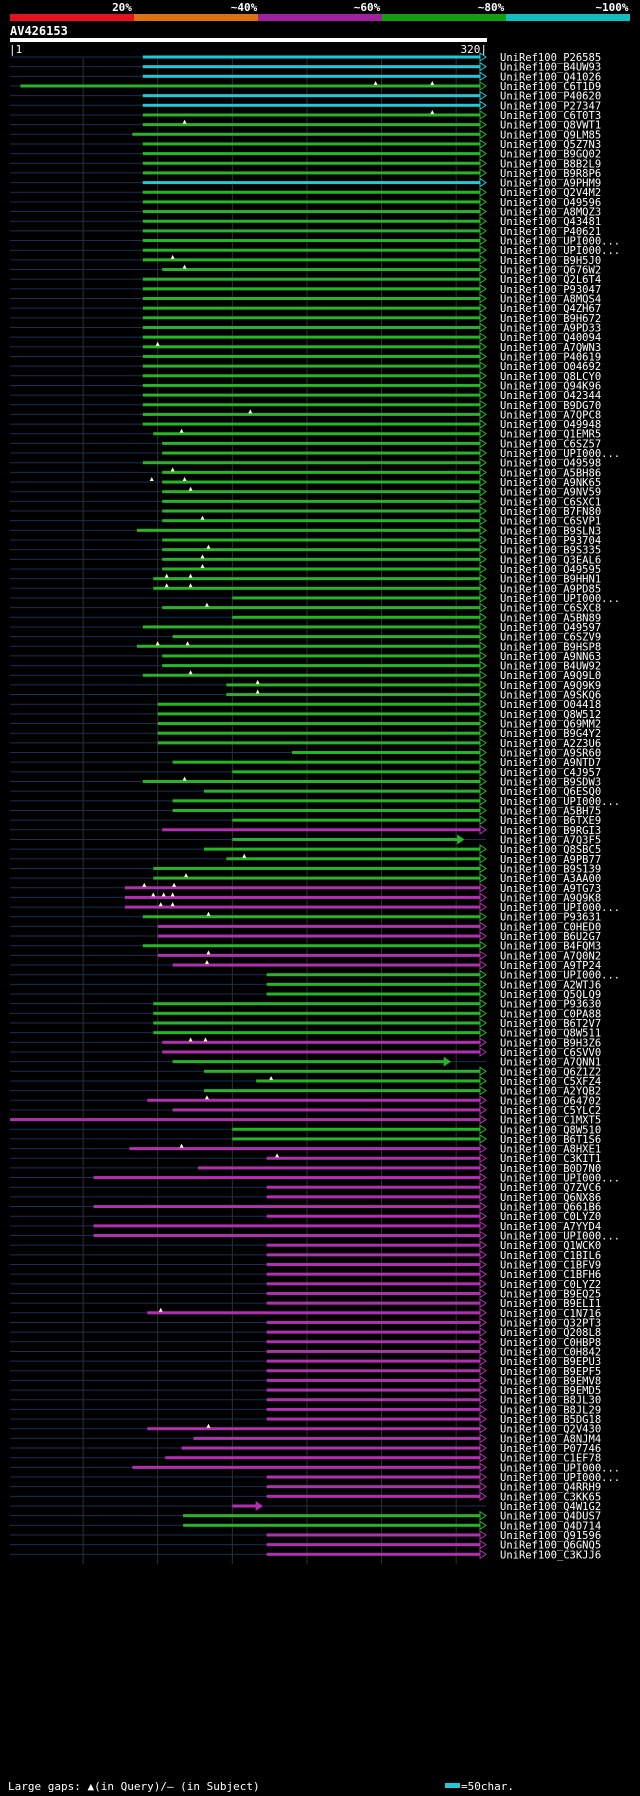 Image resolution: width=640 pixels, height=1796 pixels. I want to click on hit-label: UniRef100_B4UW93, so click(550, 68).